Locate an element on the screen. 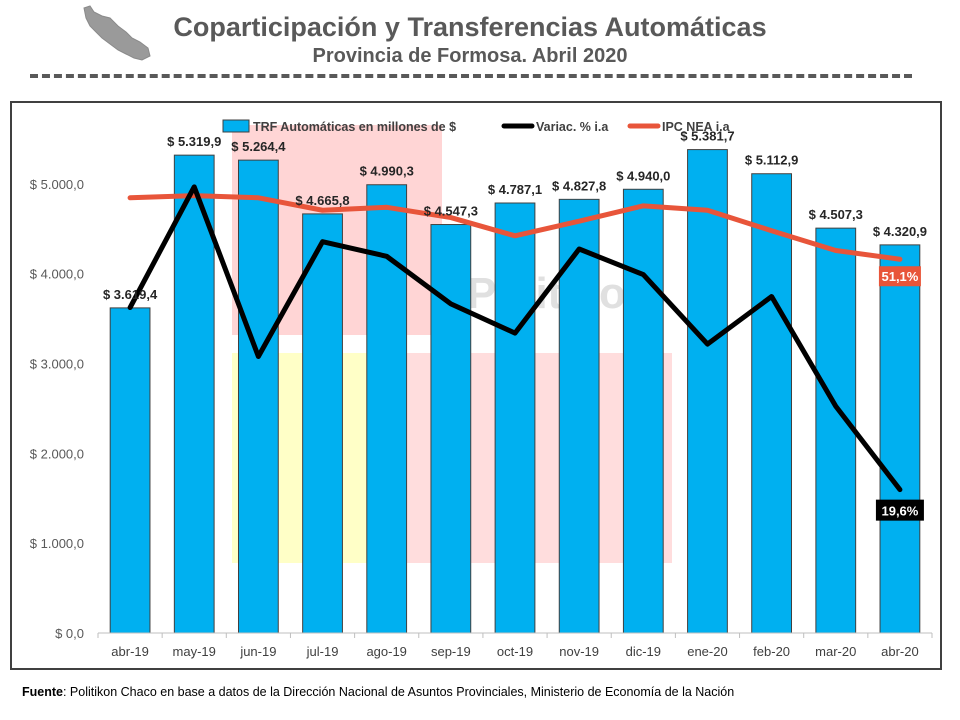  x-tick-label: abr-20 is located at coordinates (900, 651).